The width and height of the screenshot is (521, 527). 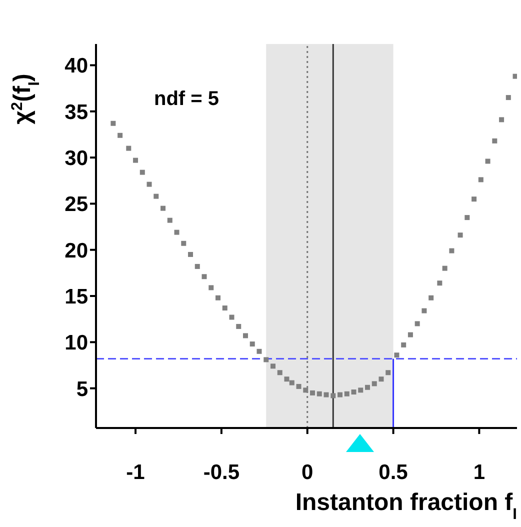 I want to click on y-tick-label: 20, so click(x=76, y=250).